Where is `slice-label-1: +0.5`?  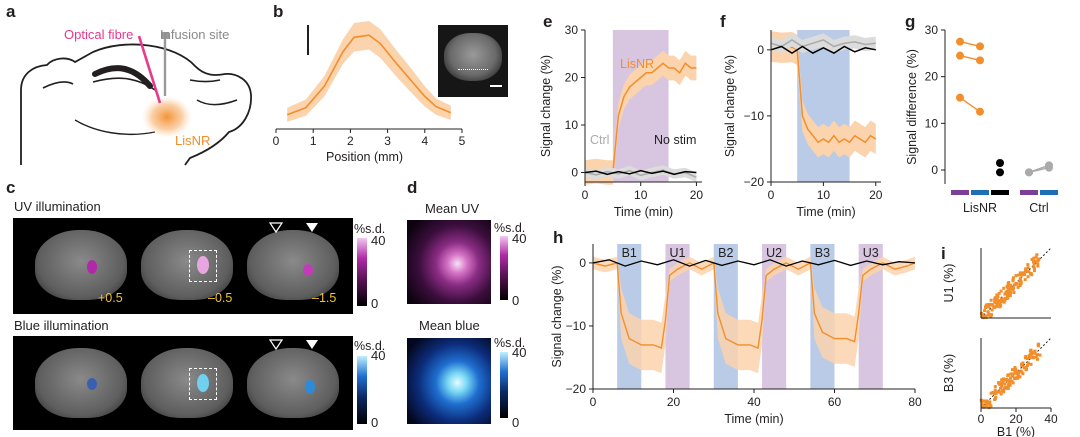
slice-label-1: +0.5 is located at coordinates (110, 298).